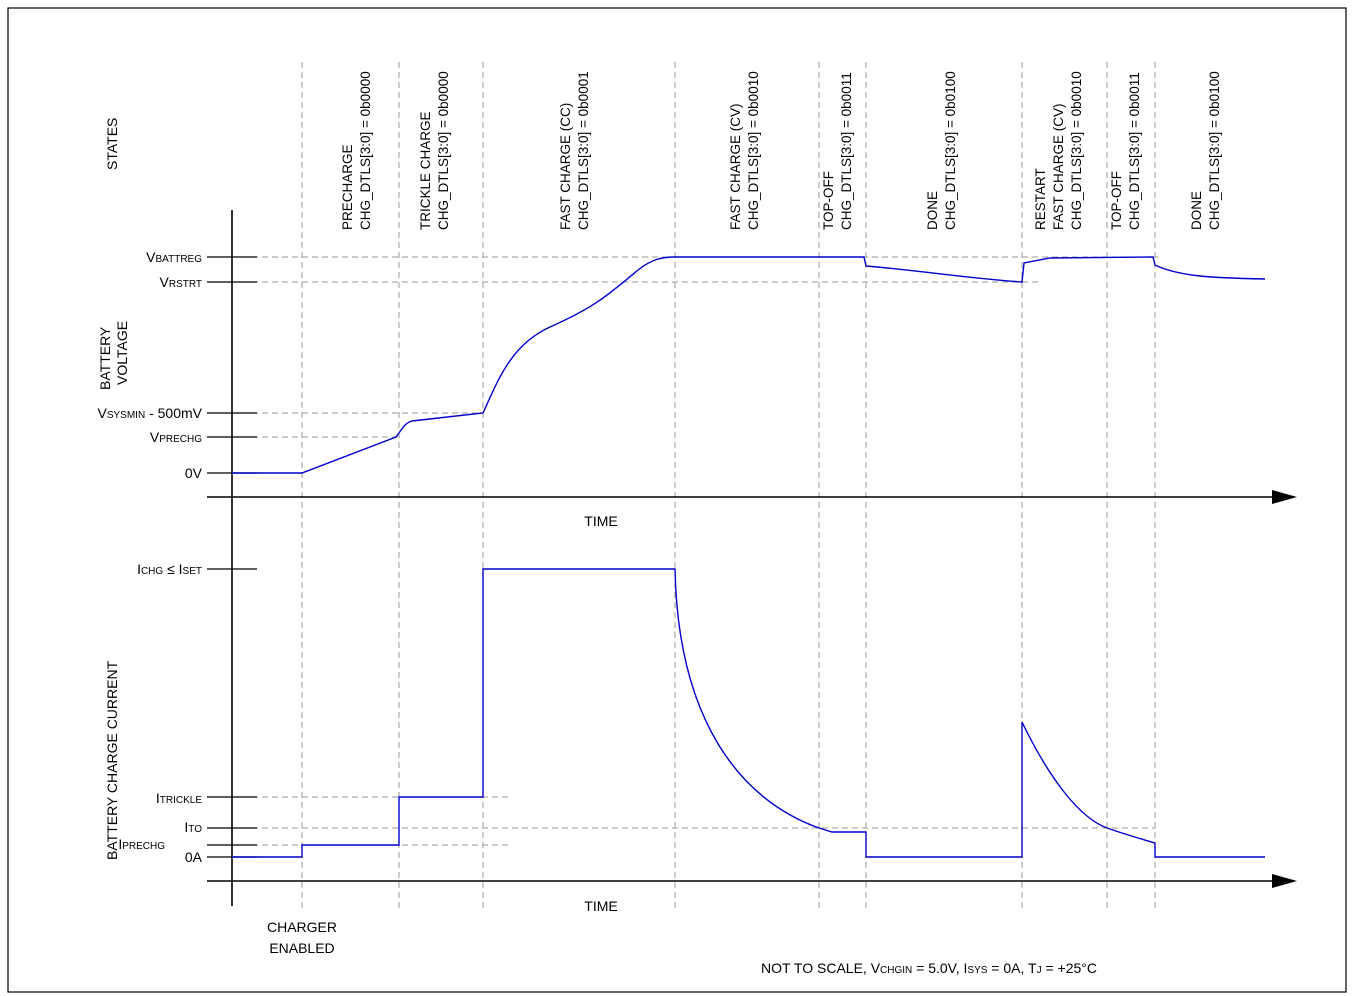  I want to click on state-done2-code: CHG_DTLS[3:0] = 0b0100, so click(1214, 150).